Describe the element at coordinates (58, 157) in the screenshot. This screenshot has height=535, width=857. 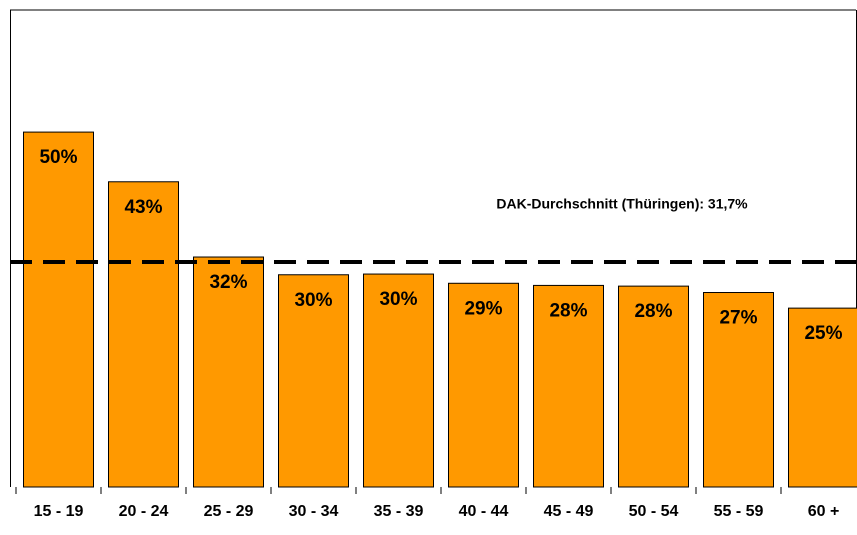
I see `value-label: 50%` at that location.